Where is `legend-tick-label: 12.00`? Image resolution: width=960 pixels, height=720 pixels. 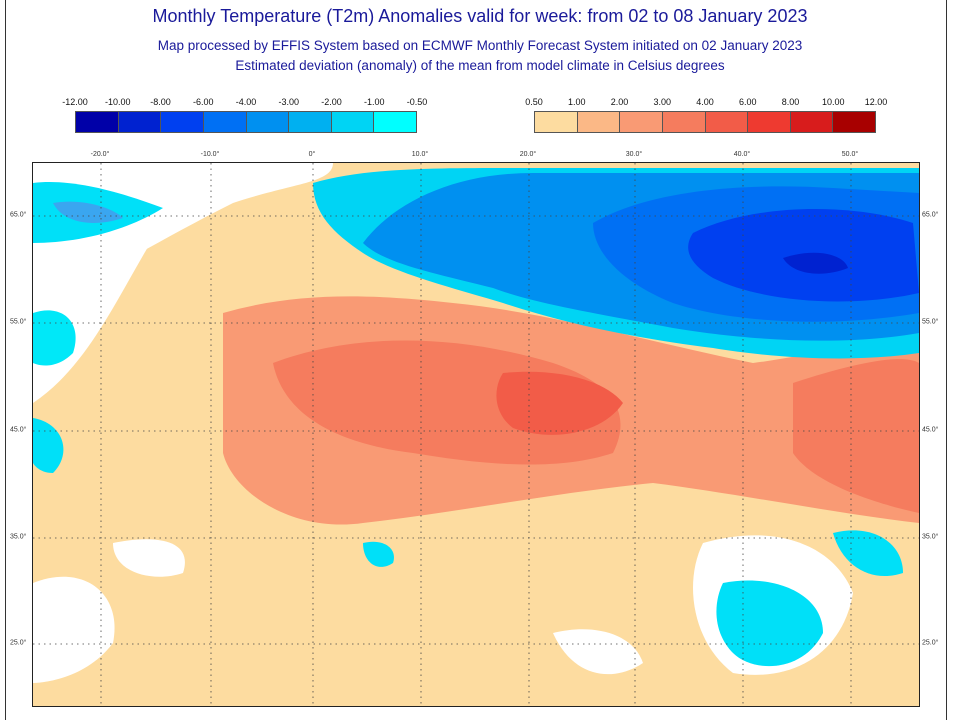 legend-tick-label: 12.00 is located at coordinates (876, 102).